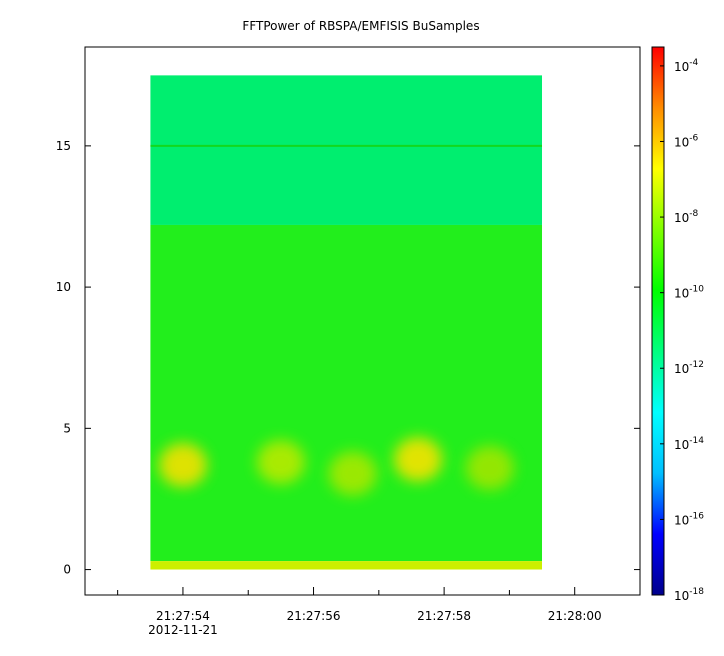 This screenshot has height=656, width=724. What do you see at coordinates (183, 630) in the screenshot?
I see `x-tick-sublabel-0: 2012-11-21` at bounding box center [183, 630].